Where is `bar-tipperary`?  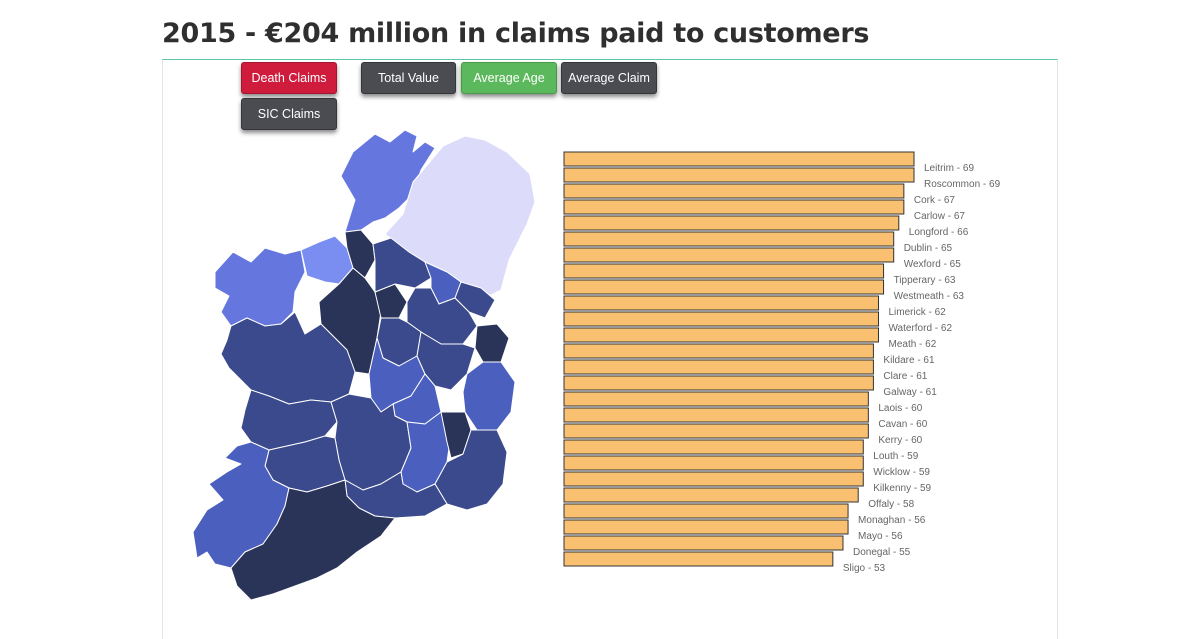
bar-tipperary is located at coordinates (724, 271).